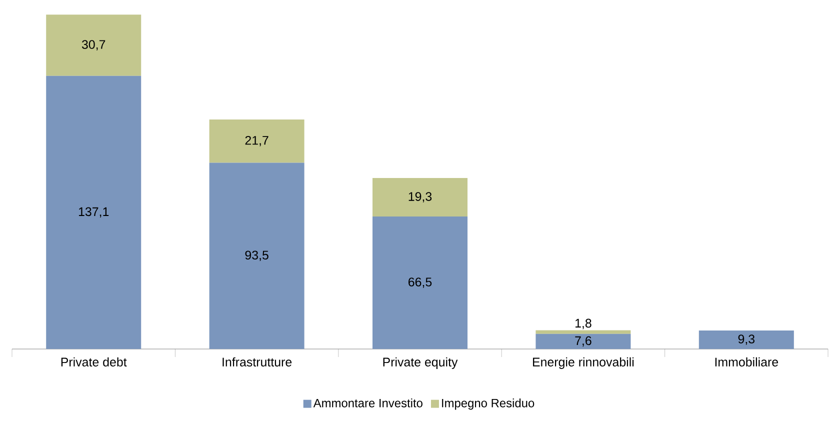 Image resolution: width=830 pixels, height=421 pixels. I want to click on x-tick-label: Private debt, so click(94, 361).